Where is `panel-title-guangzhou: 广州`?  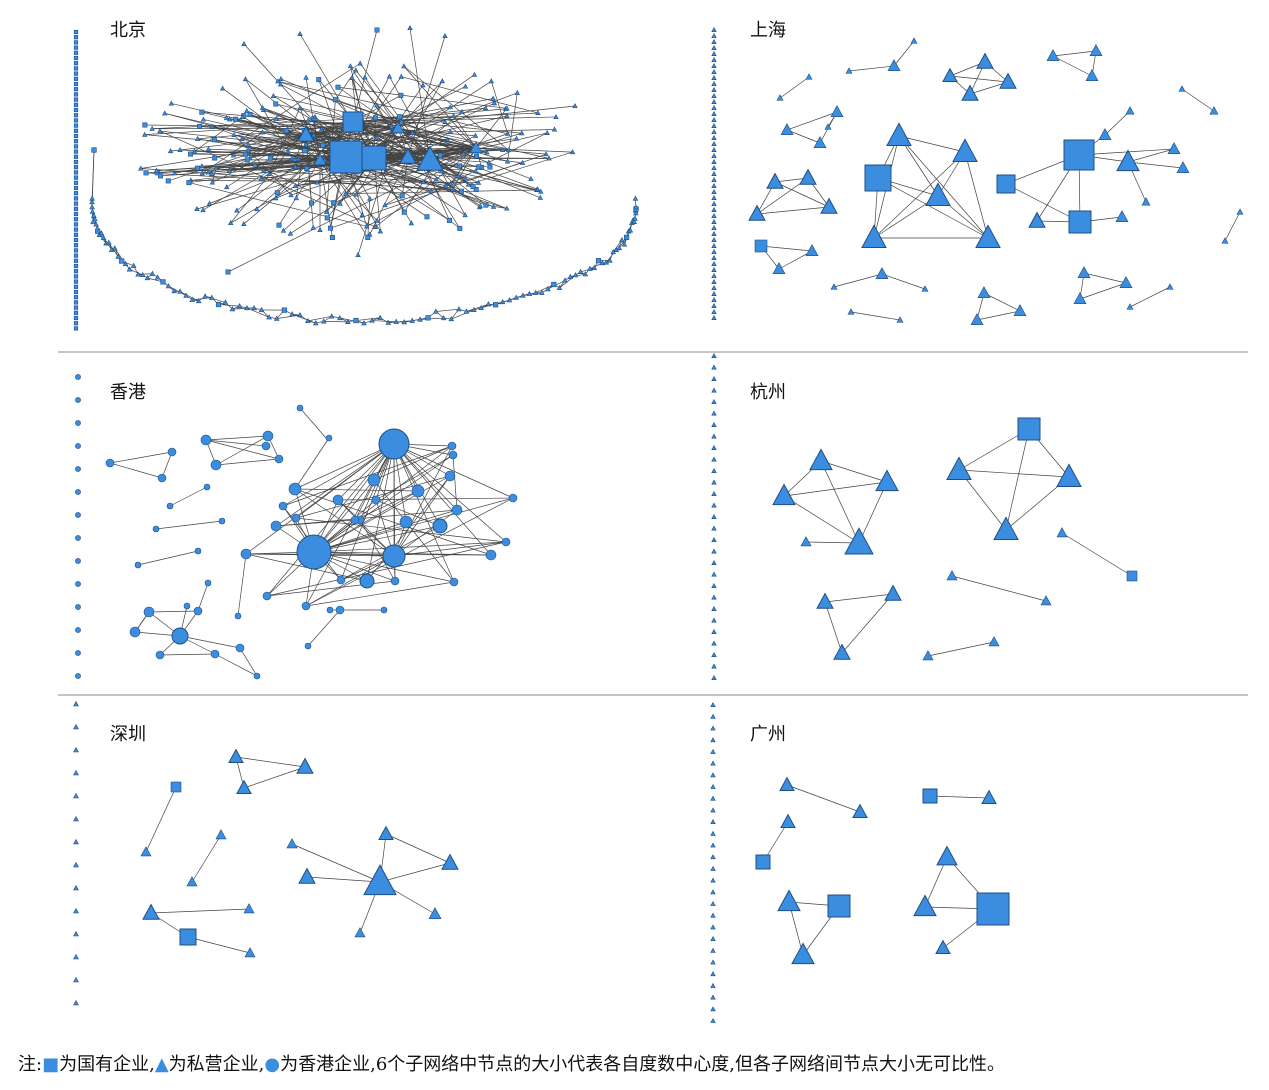
panel-title-guangzhou: 广州 is located at coordinates (768, 734).